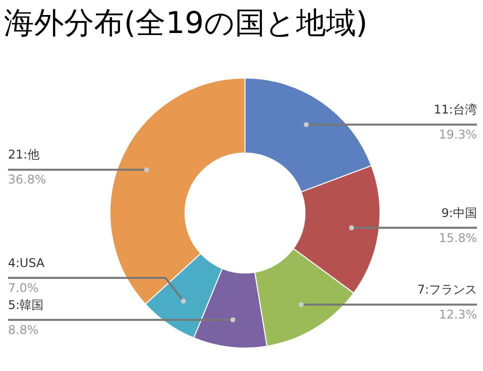  I want to click on data-label: 12.3%, so click(457, 315).